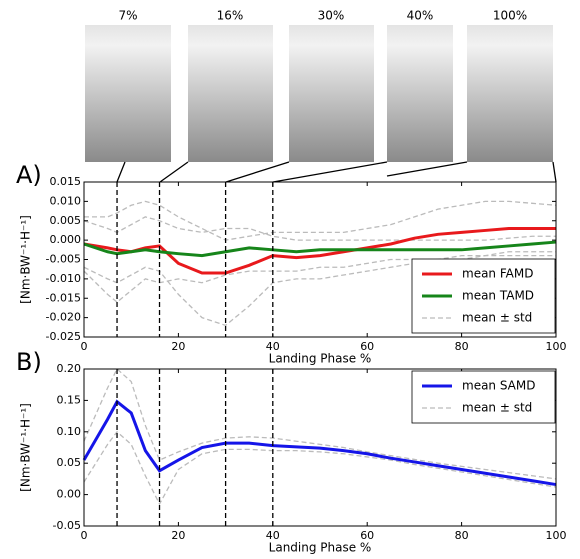  I want to click on y-tick-label: 0.10, so click(69, 431).